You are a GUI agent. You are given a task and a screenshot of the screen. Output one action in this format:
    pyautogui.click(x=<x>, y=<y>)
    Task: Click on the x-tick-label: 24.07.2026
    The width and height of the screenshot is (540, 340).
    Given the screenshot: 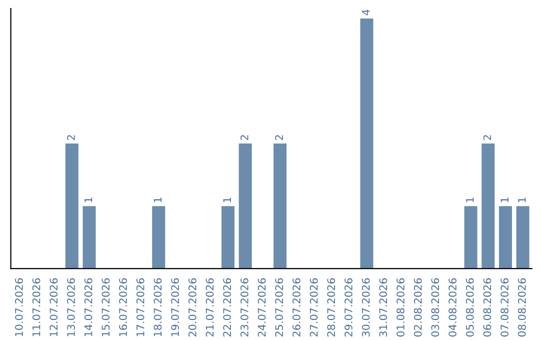 What is the action you would take?
    pyautogui.click(x=262, y=307)
    